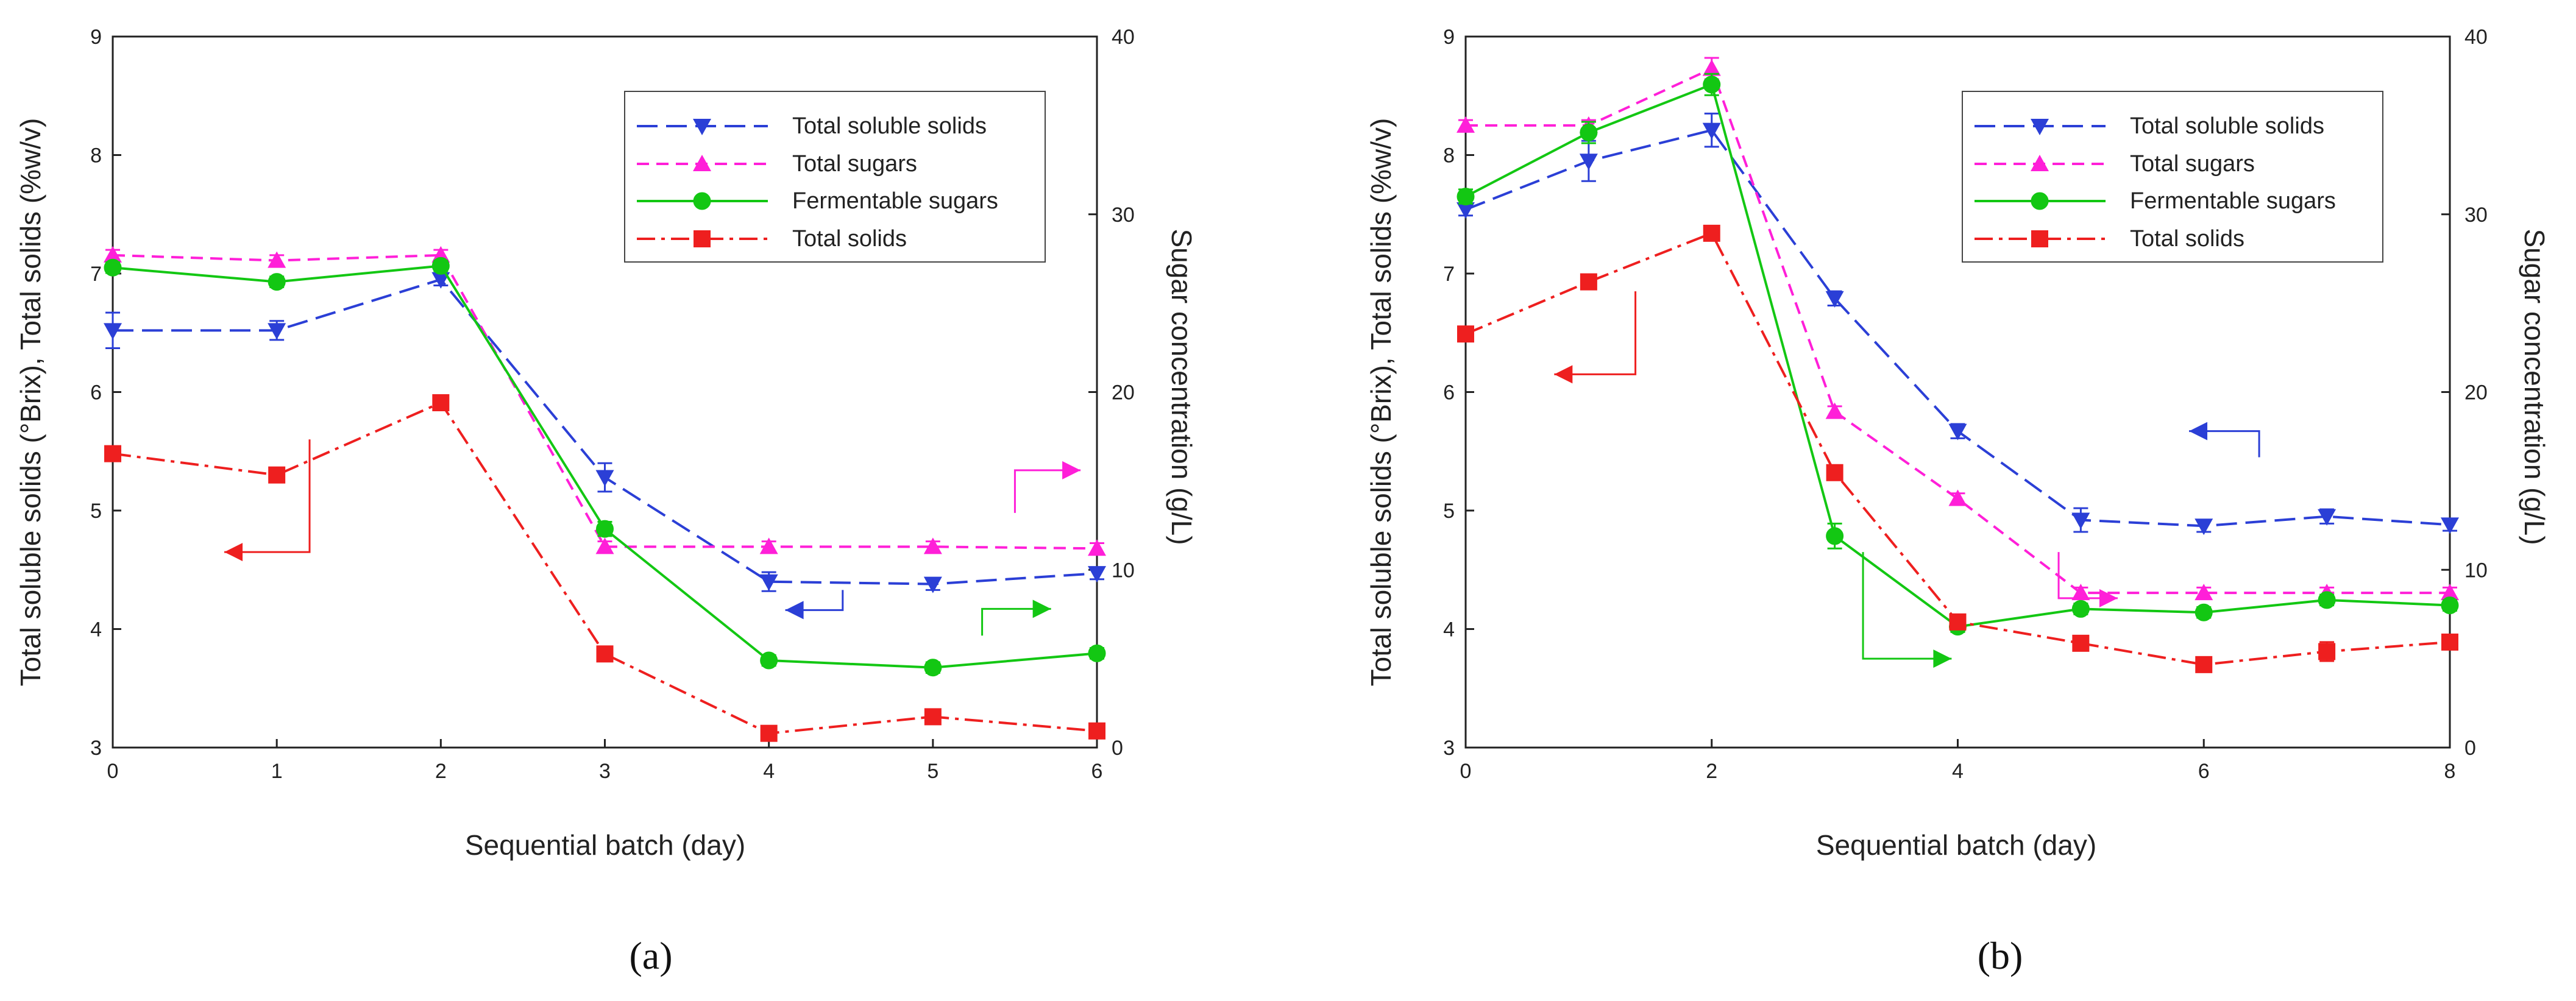 This screenshot has height=1001, width=2576. What do you see at coordinates (1956, 845) in the screenshot?
I see `panel-b-x-axis-label: Sequential batch (day)` at bounding box center [1956, 845].